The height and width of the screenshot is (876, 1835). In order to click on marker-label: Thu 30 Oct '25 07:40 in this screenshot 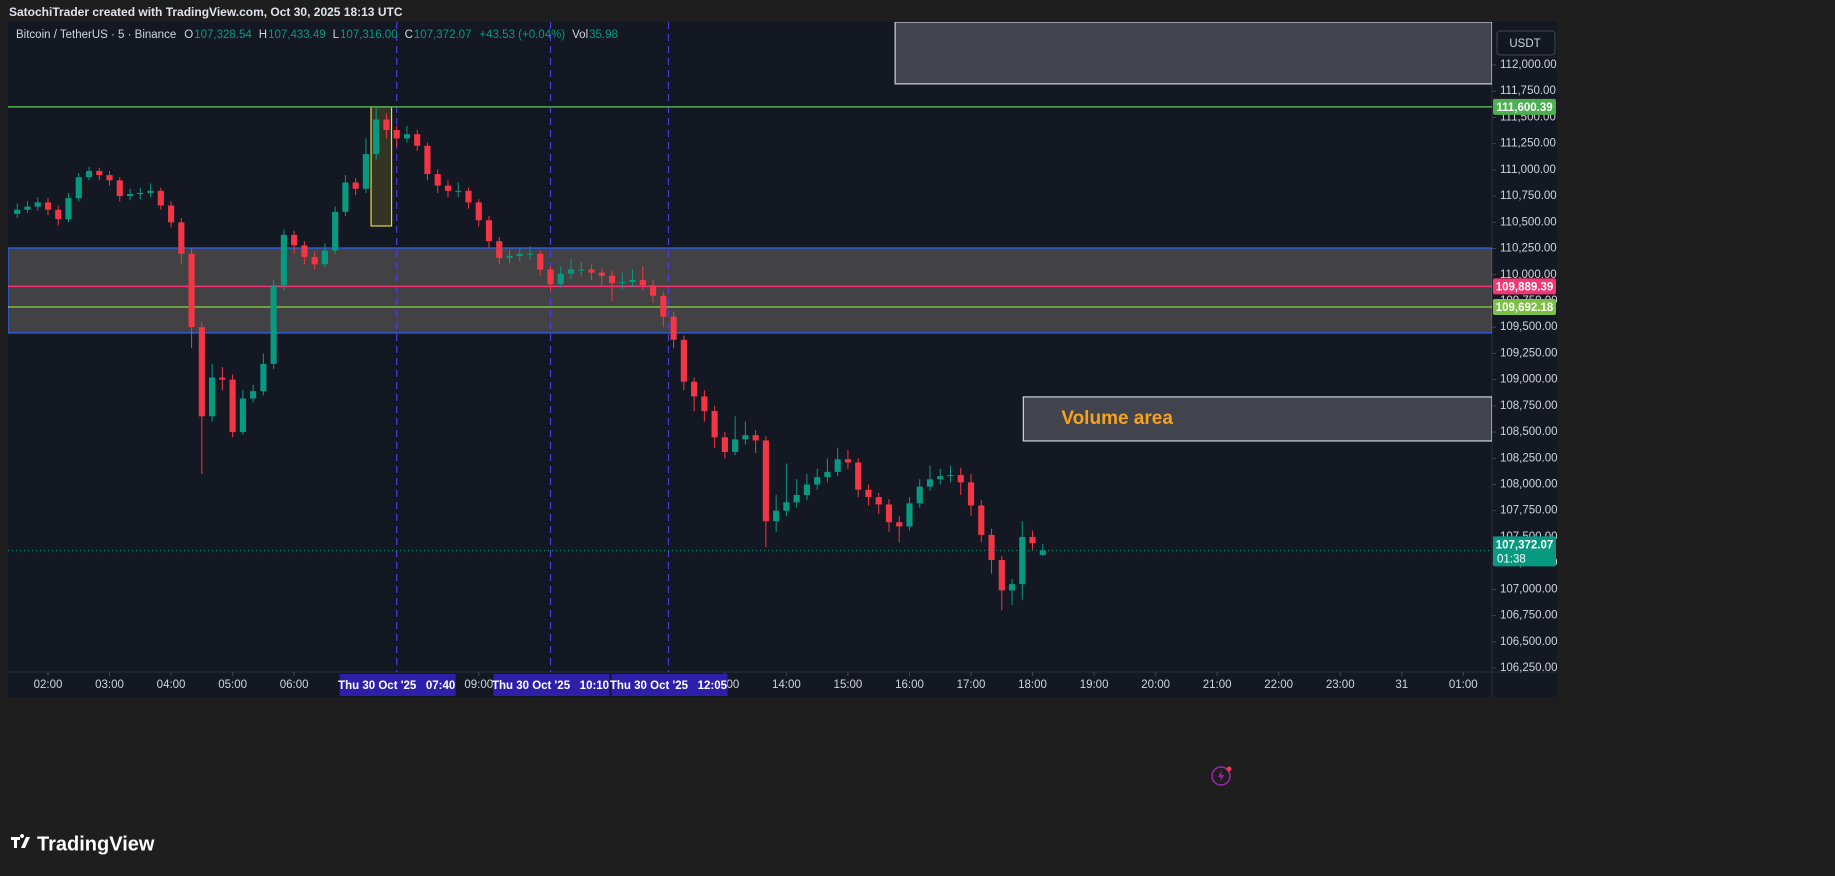, I will do `click(396, 686)`.